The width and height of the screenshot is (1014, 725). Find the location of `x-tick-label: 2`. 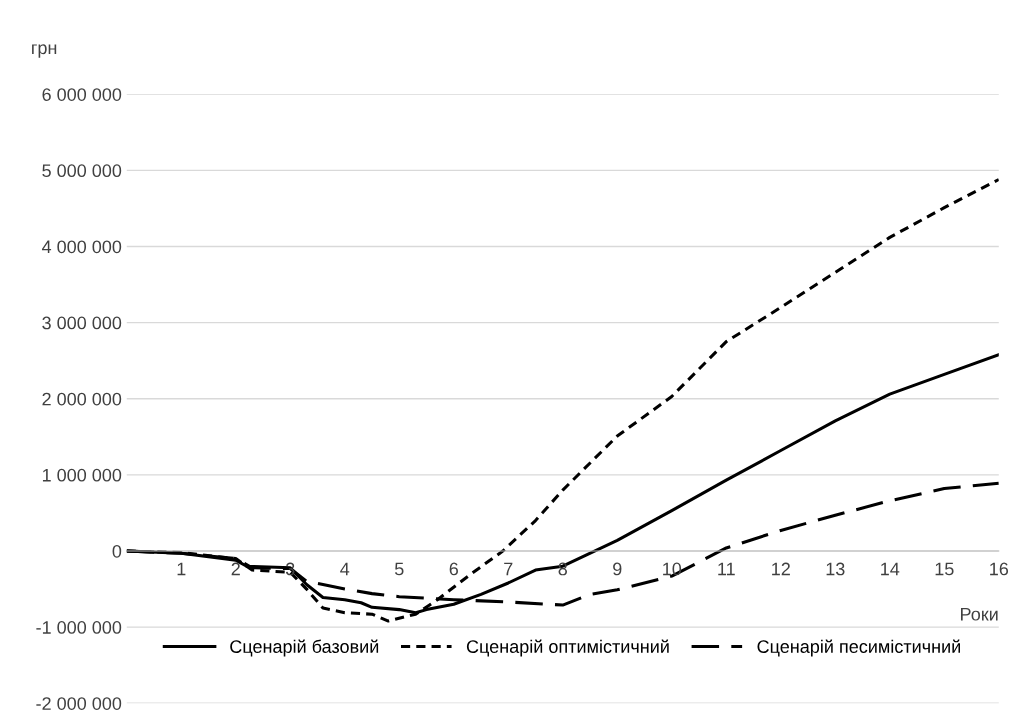

x-tick-label: 2 is located at coordinates (235, 569).